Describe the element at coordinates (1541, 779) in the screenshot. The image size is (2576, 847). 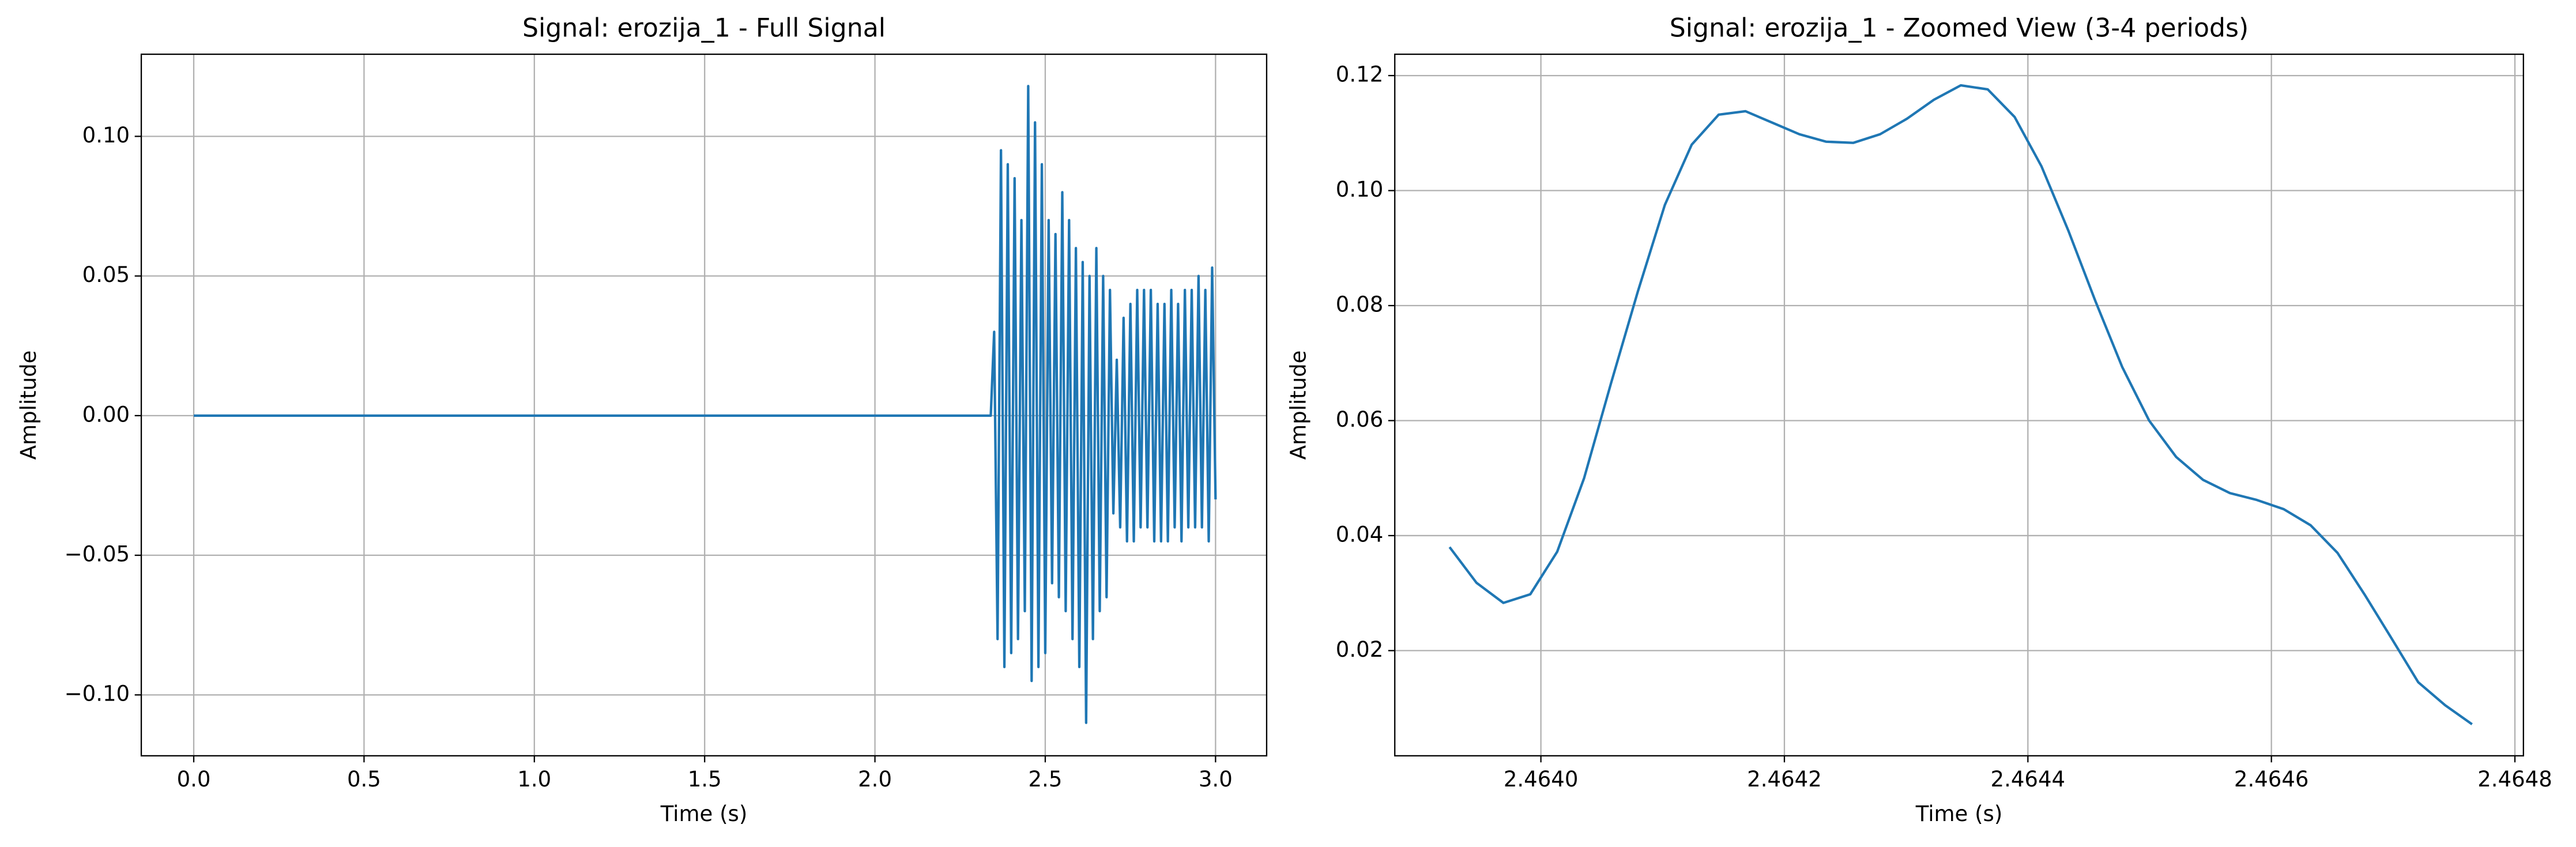
I see `x-tick-label: 2.4640` at that location.